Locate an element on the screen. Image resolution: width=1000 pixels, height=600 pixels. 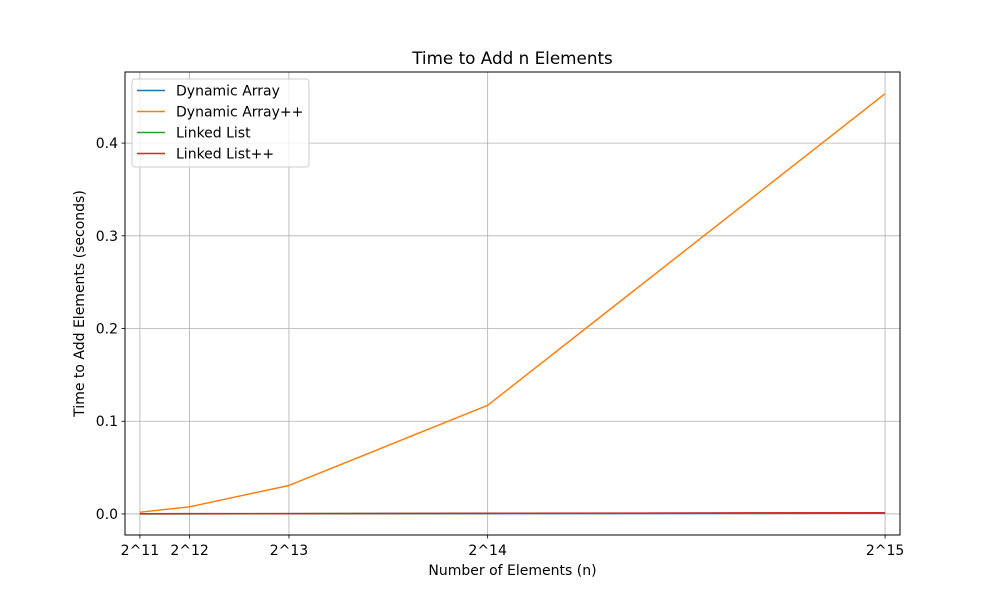
y-axis-label: Time to Add Elements (seconds) is located at coordinates (80, 304).